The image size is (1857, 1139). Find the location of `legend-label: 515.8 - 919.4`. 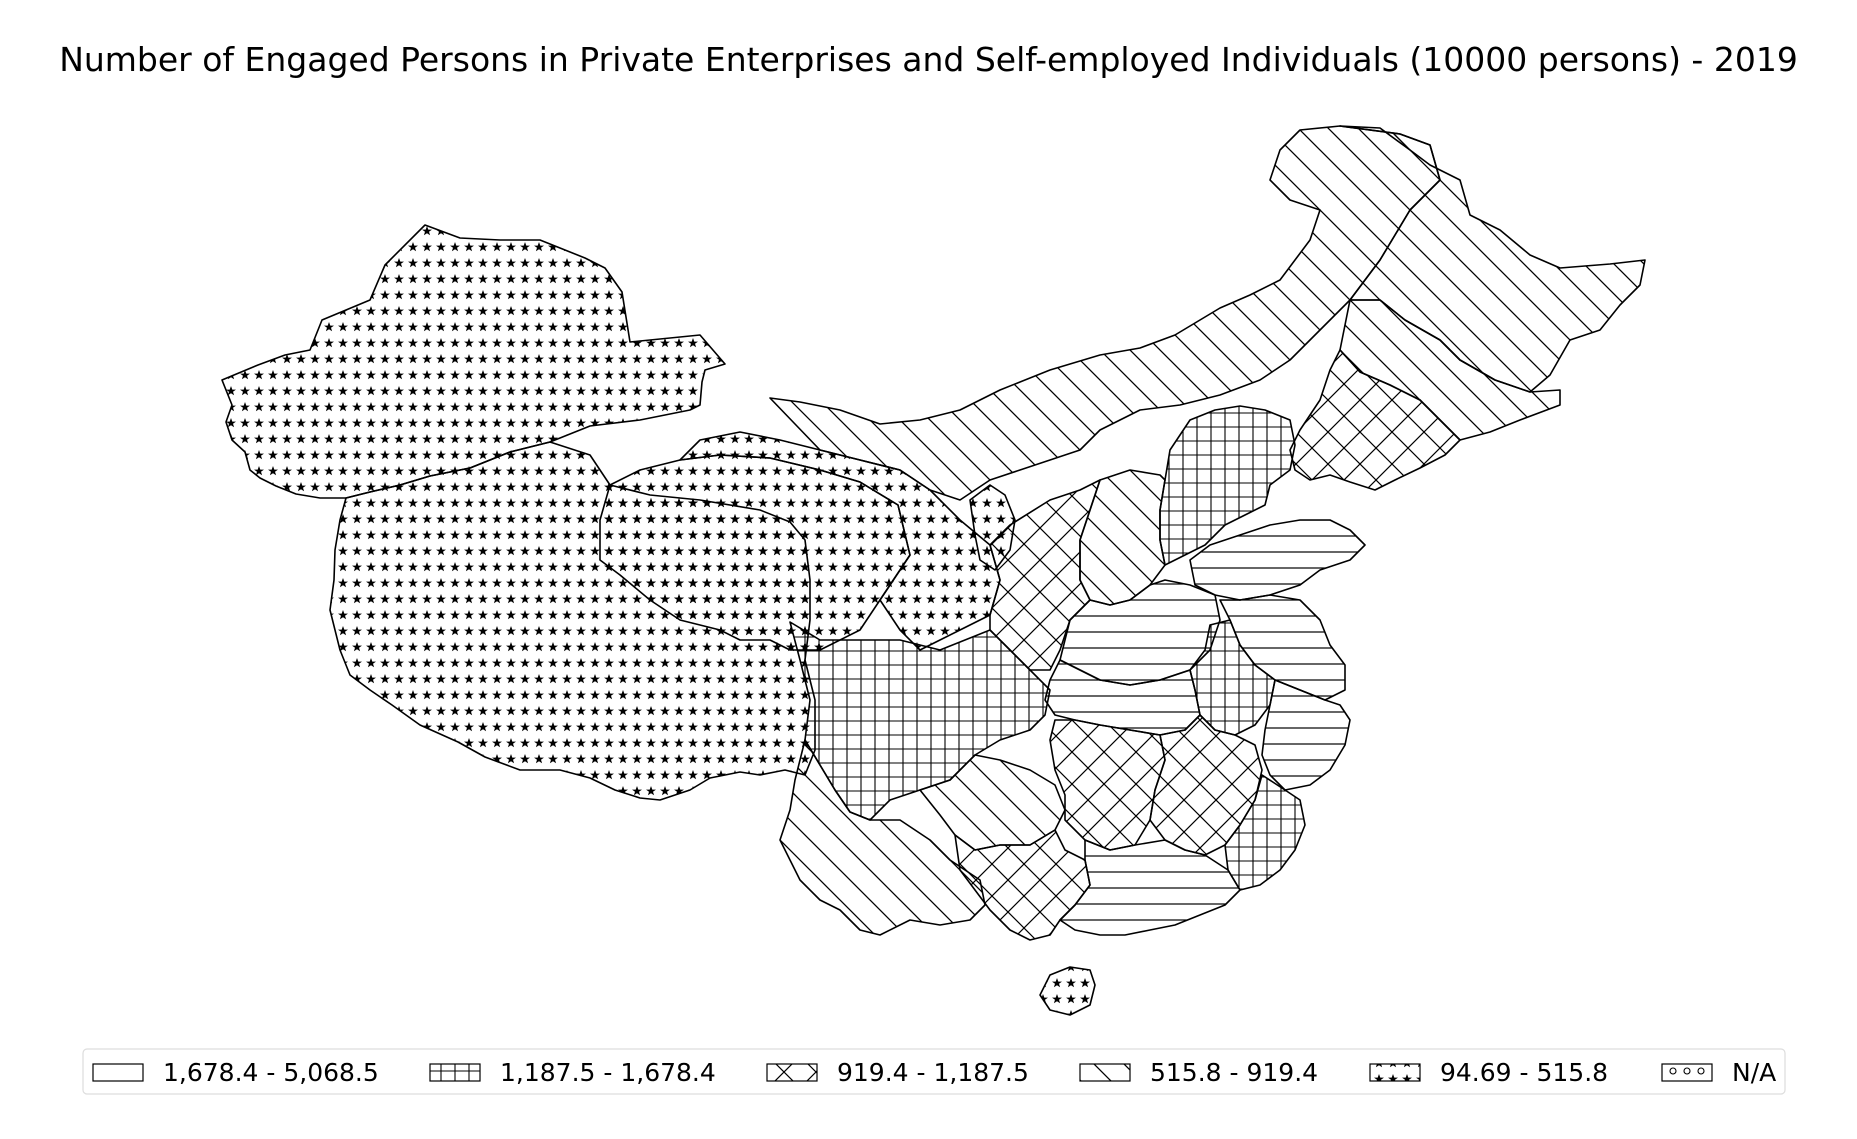

legend-label: 515.8 - 919.4 is located at coordinates (1234, 1072).